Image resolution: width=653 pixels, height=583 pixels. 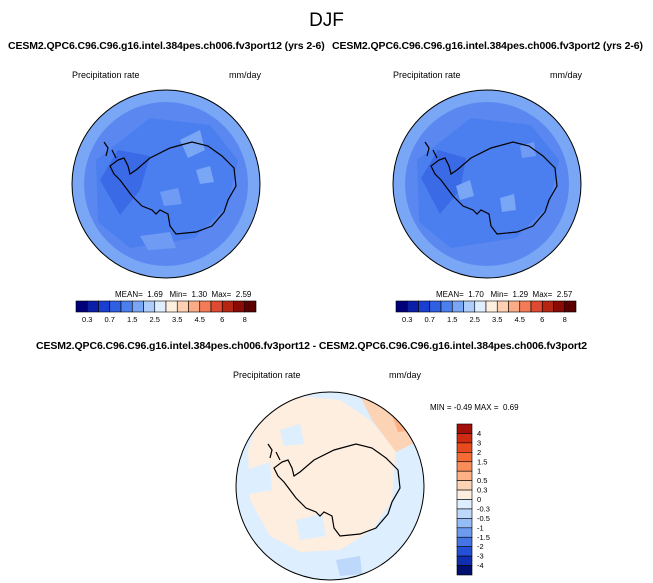 I want to click on left-polar-map, so click(x=166, y=184).